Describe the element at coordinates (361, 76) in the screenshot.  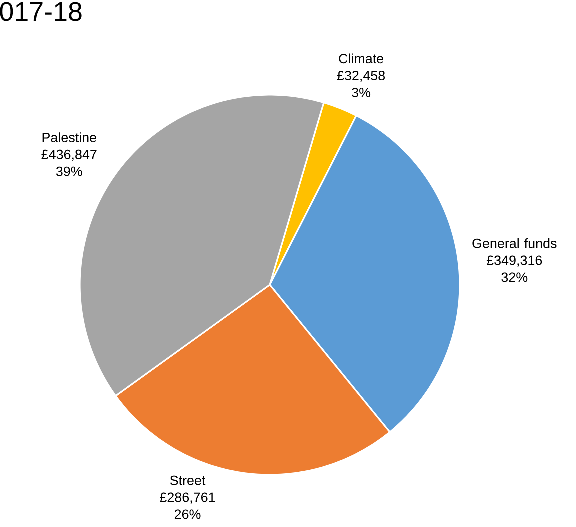
I see `data-label: £32,458` at that location.